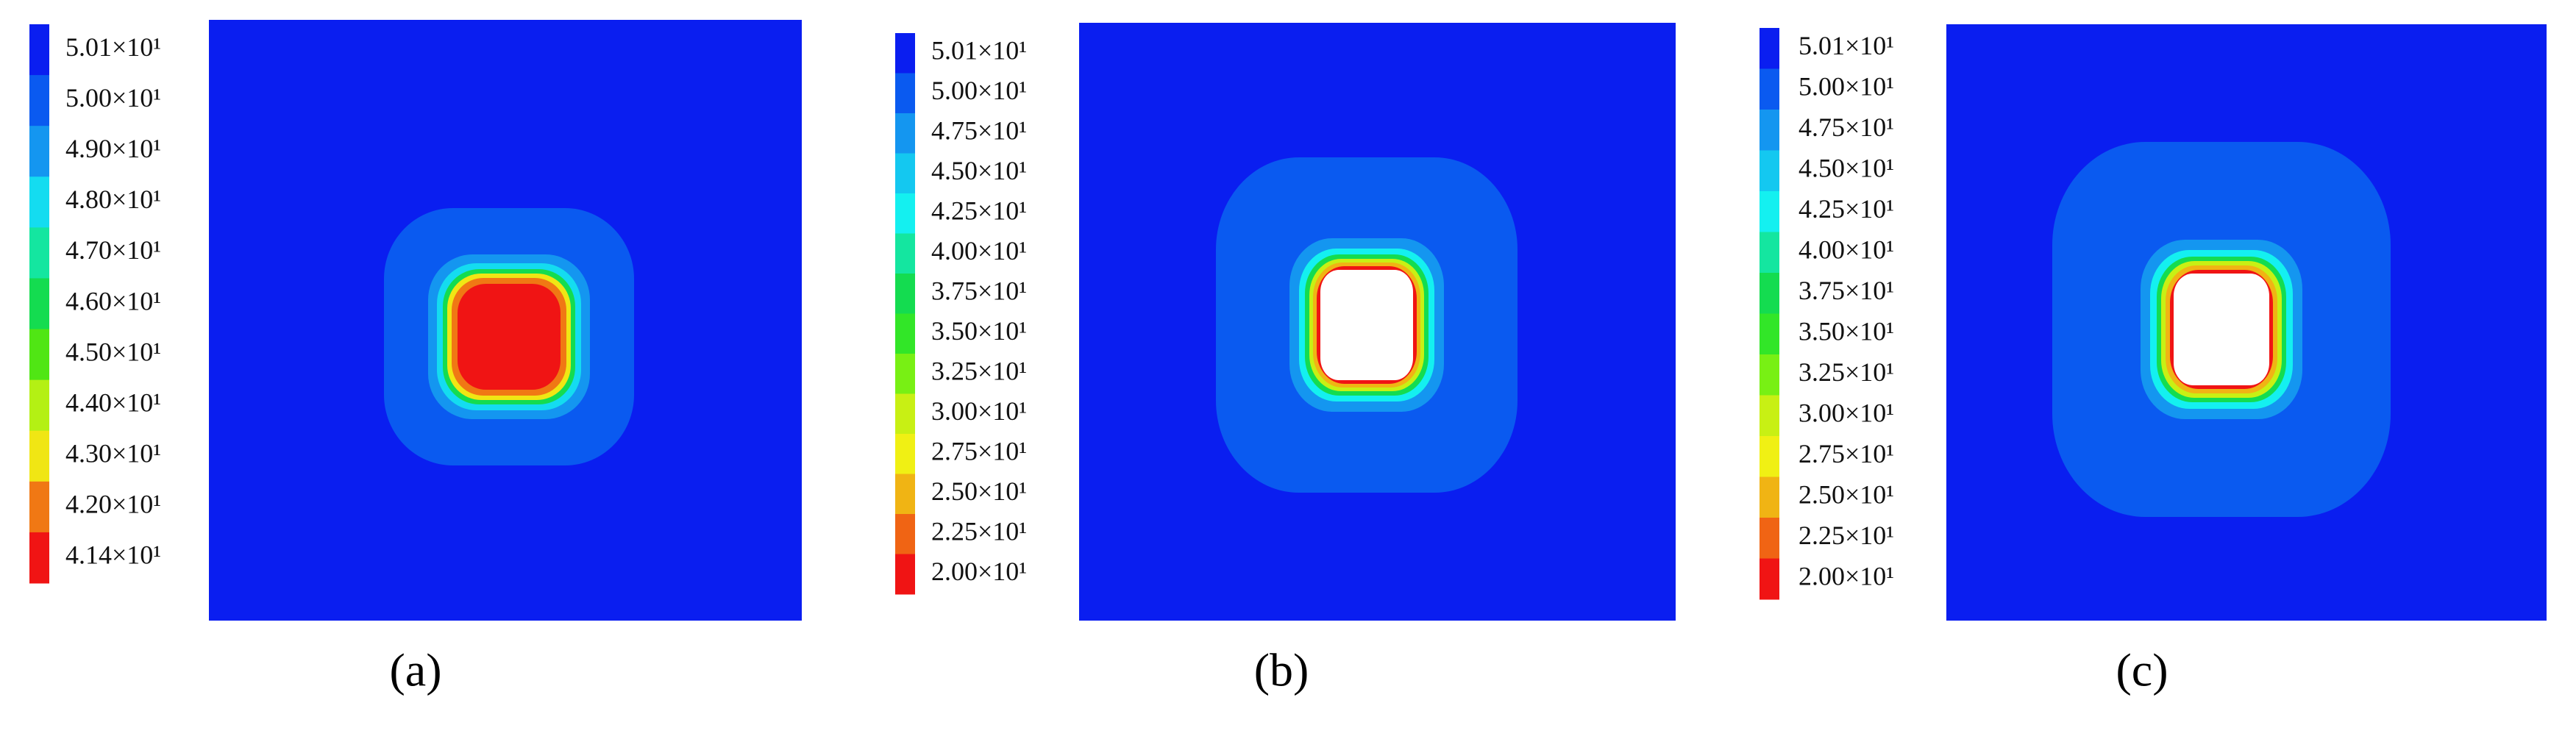  What do you see at coordinates (113, 402) in the screenshot?
I see `colorbar-label: 4.40×10¹` at bounding box center [113, 402].